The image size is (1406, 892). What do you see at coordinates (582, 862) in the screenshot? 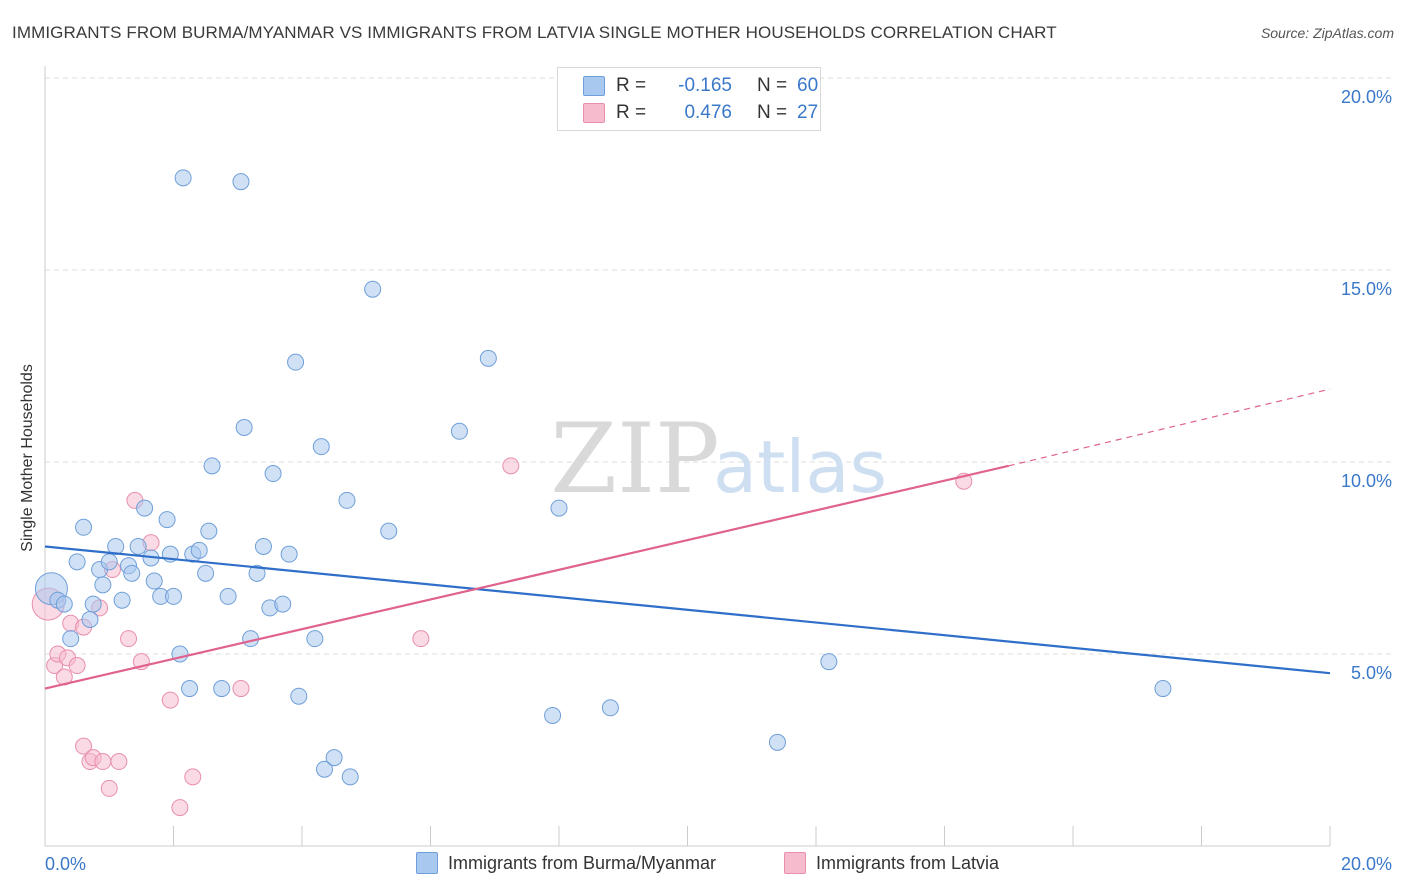
I see `legend-label-burma: Immigrants from Burma/Myanmar` at bounding box center [582, 862].